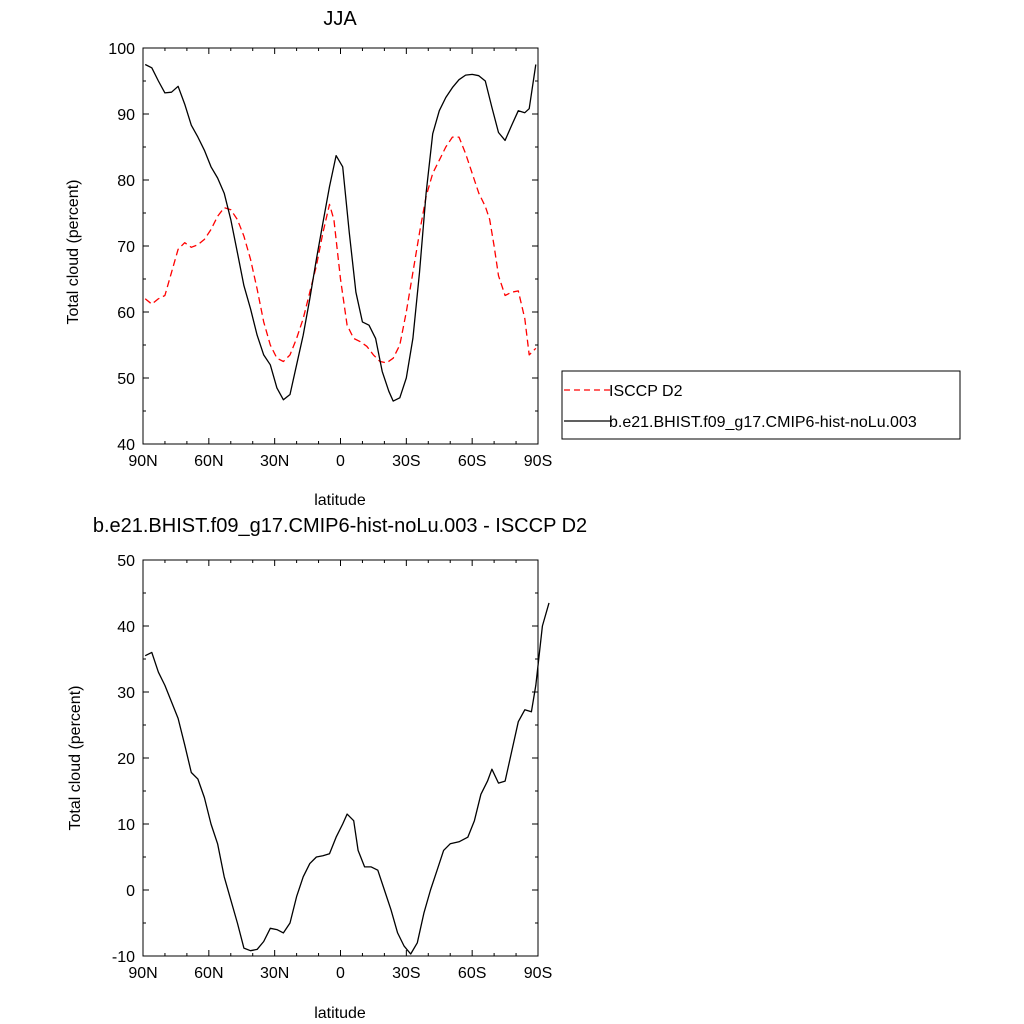  I want to click on y-tick-label: 60, so click(126, 313).